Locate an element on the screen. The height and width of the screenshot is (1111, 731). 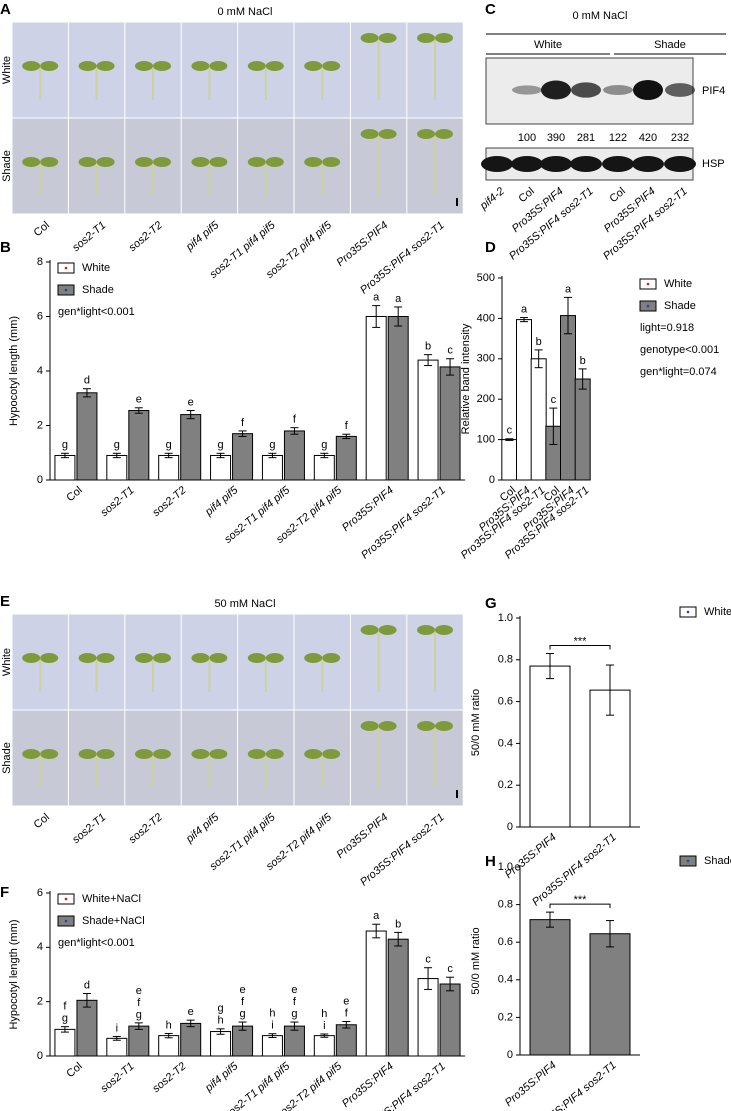
y-axis-label: 50/0 mM ratio is located at coordinates (476, 960).